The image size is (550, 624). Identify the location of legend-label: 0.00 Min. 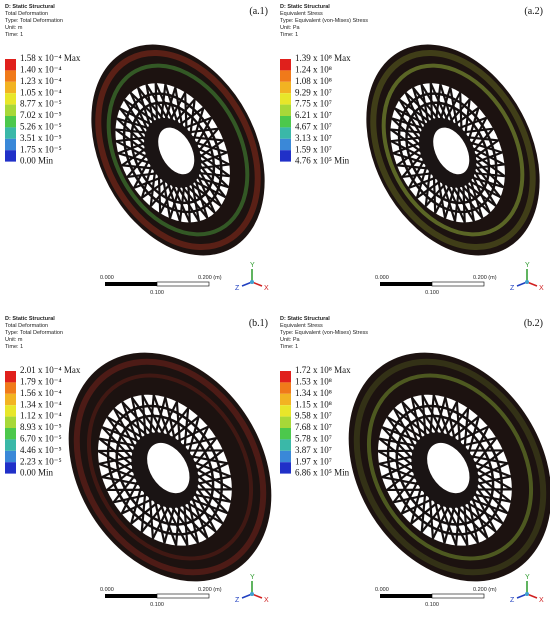
(37, 473).